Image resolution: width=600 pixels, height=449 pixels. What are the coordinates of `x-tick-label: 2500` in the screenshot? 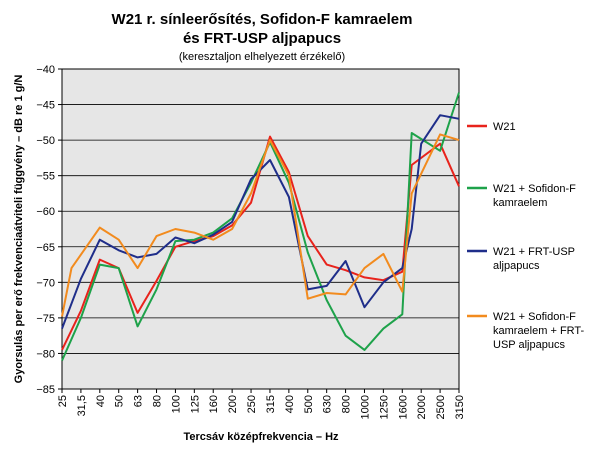 It's located at (441, 407).